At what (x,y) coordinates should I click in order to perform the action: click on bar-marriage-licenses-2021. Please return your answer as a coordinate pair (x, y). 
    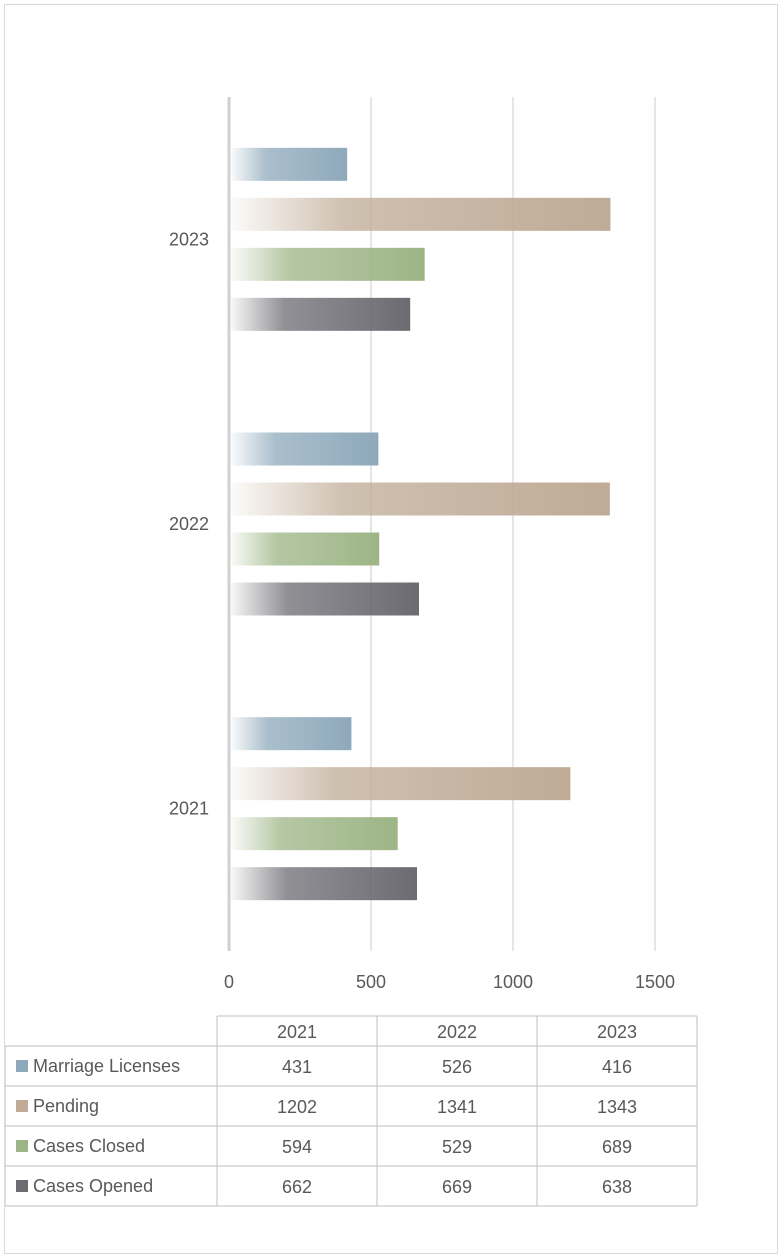
    Looking at the image, I should click on (291, 734).